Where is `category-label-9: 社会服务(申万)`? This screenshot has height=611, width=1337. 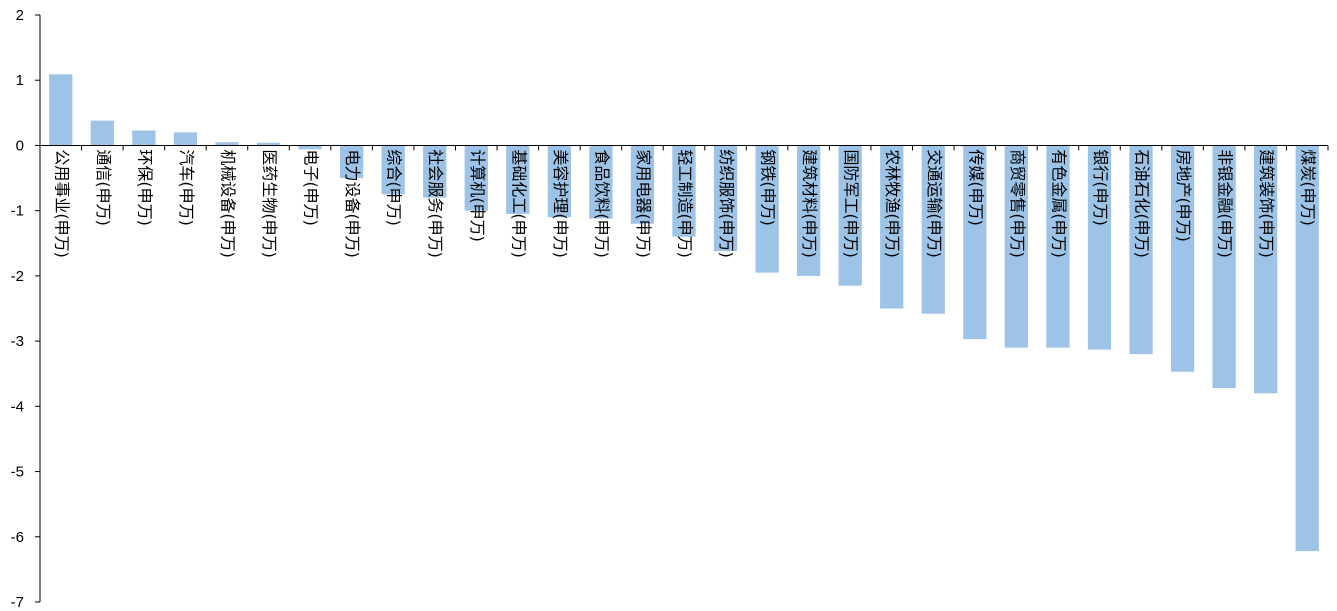
category-label-9: 社会服务(申万) is located at coordinates (435, 203).